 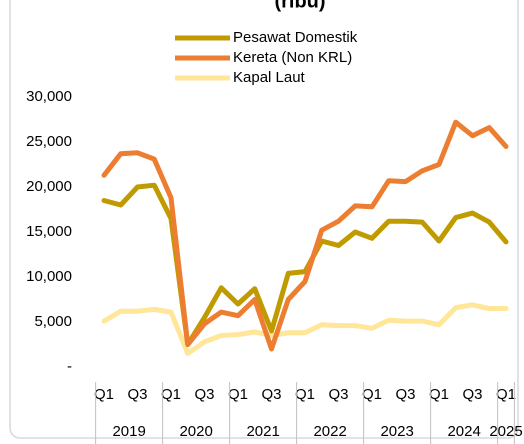 What do you see at coordinates (269, 77) in the screenshot?
I see `legend-label: Kapal Laut` at bounding box center [269, 77].